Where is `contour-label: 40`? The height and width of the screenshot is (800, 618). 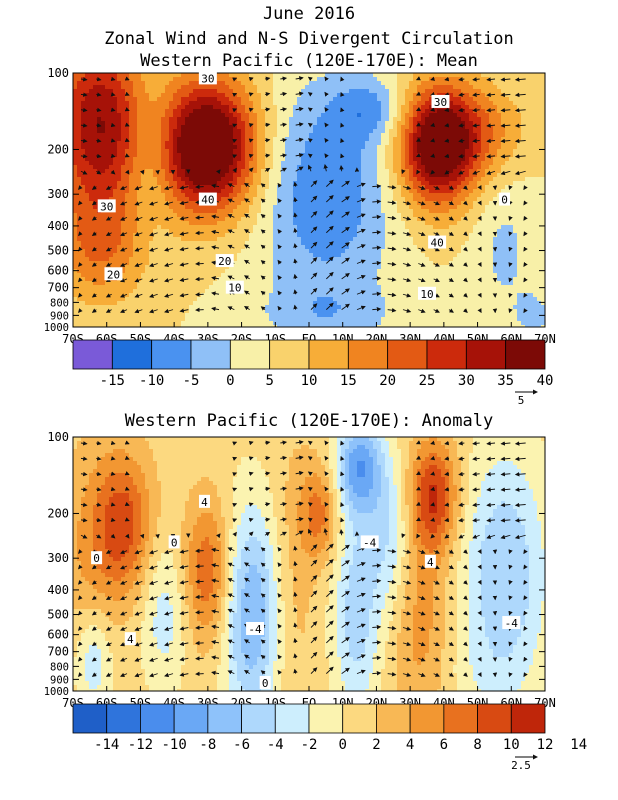 contour-label: 40 is located at coordinates (207, 200).